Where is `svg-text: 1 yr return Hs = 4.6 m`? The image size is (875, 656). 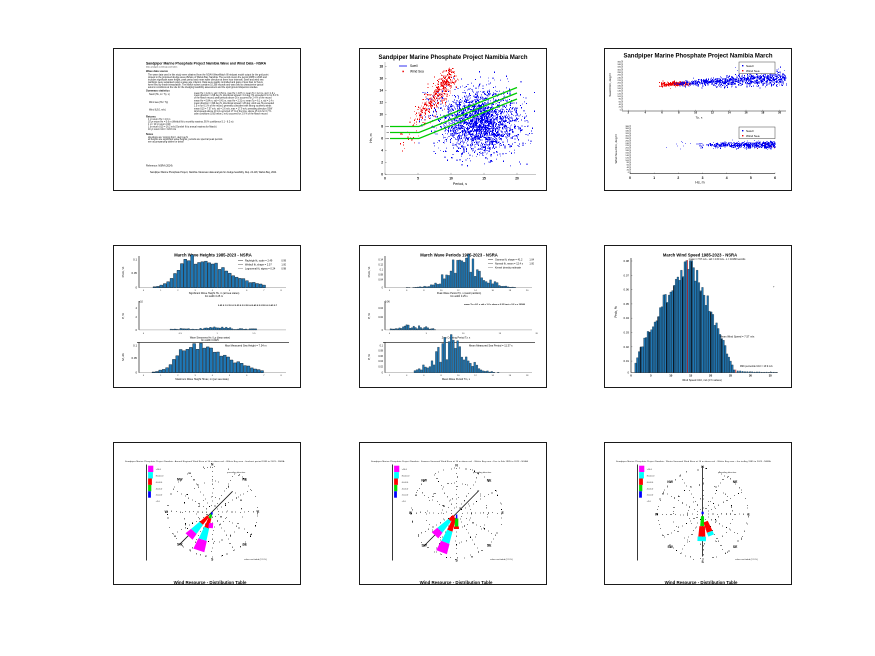 svg-text: 1 yr return Hs = 4.6 m is located at coordinates (159, 119).